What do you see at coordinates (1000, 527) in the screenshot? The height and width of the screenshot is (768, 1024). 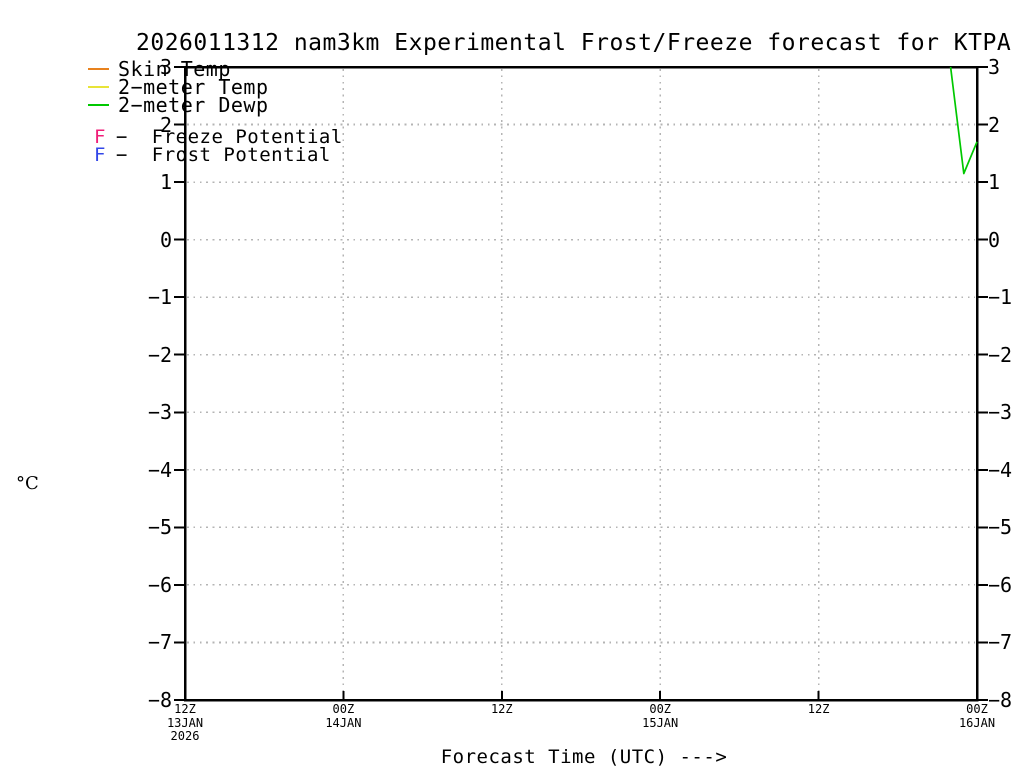 I see `y-tick-label-right: −5` at bounding box center [1000, 527].